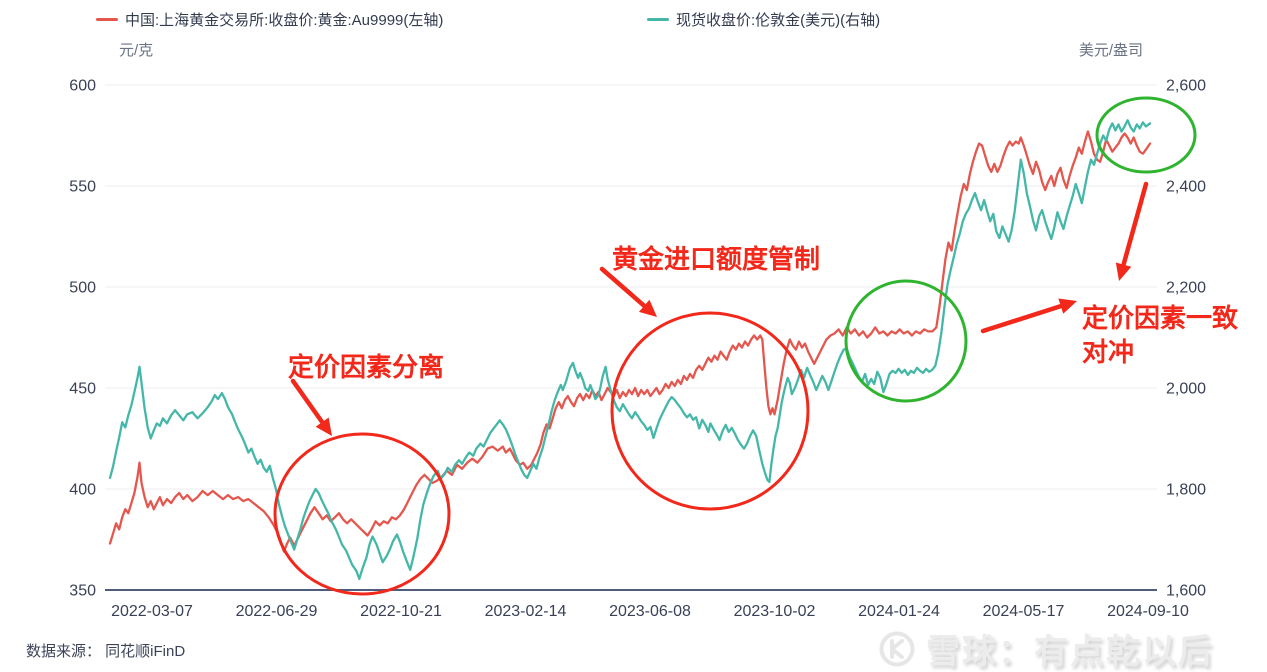  Describe the element at coordinates (897, 648) in the screenshot. I see `xueqiu-logo-icon` at that location.